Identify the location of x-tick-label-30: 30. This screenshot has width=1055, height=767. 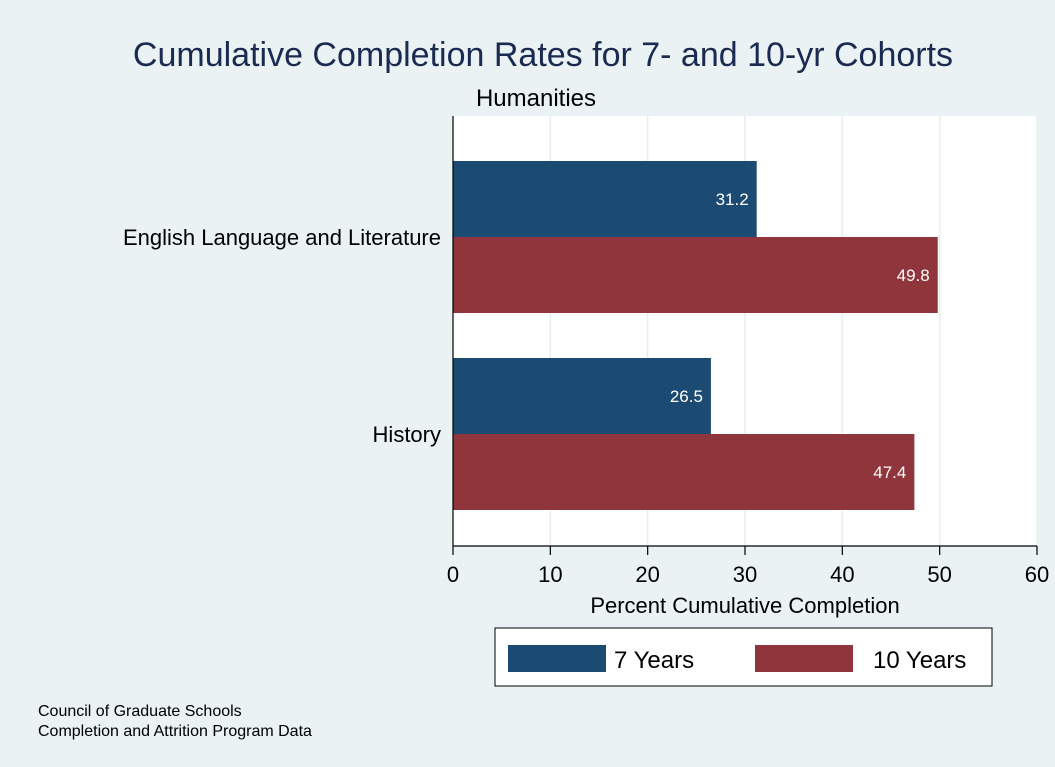
(745, 574).